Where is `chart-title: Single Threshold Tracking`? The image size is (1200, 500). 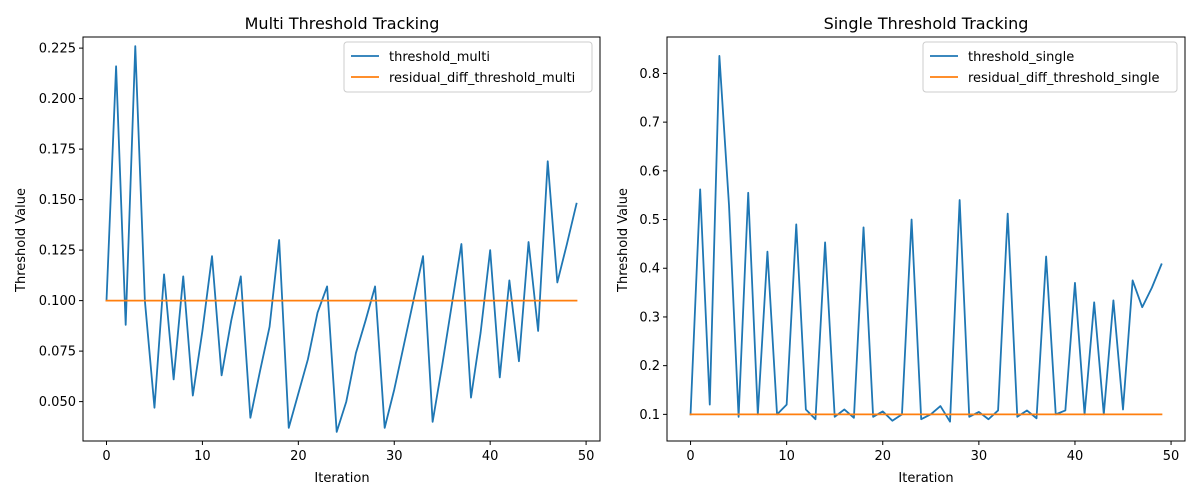
chart-title: Single Threshold Tracking is located at coordinates (926, 23).